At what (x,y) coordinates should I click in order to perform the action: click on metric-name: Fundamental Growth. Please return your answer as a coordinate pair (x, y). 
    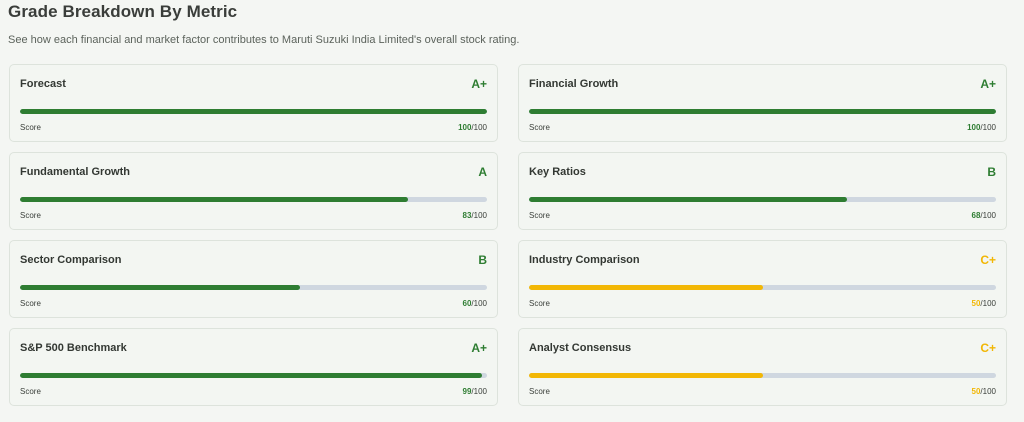
    Looking at the image, I should click on (75, 172).